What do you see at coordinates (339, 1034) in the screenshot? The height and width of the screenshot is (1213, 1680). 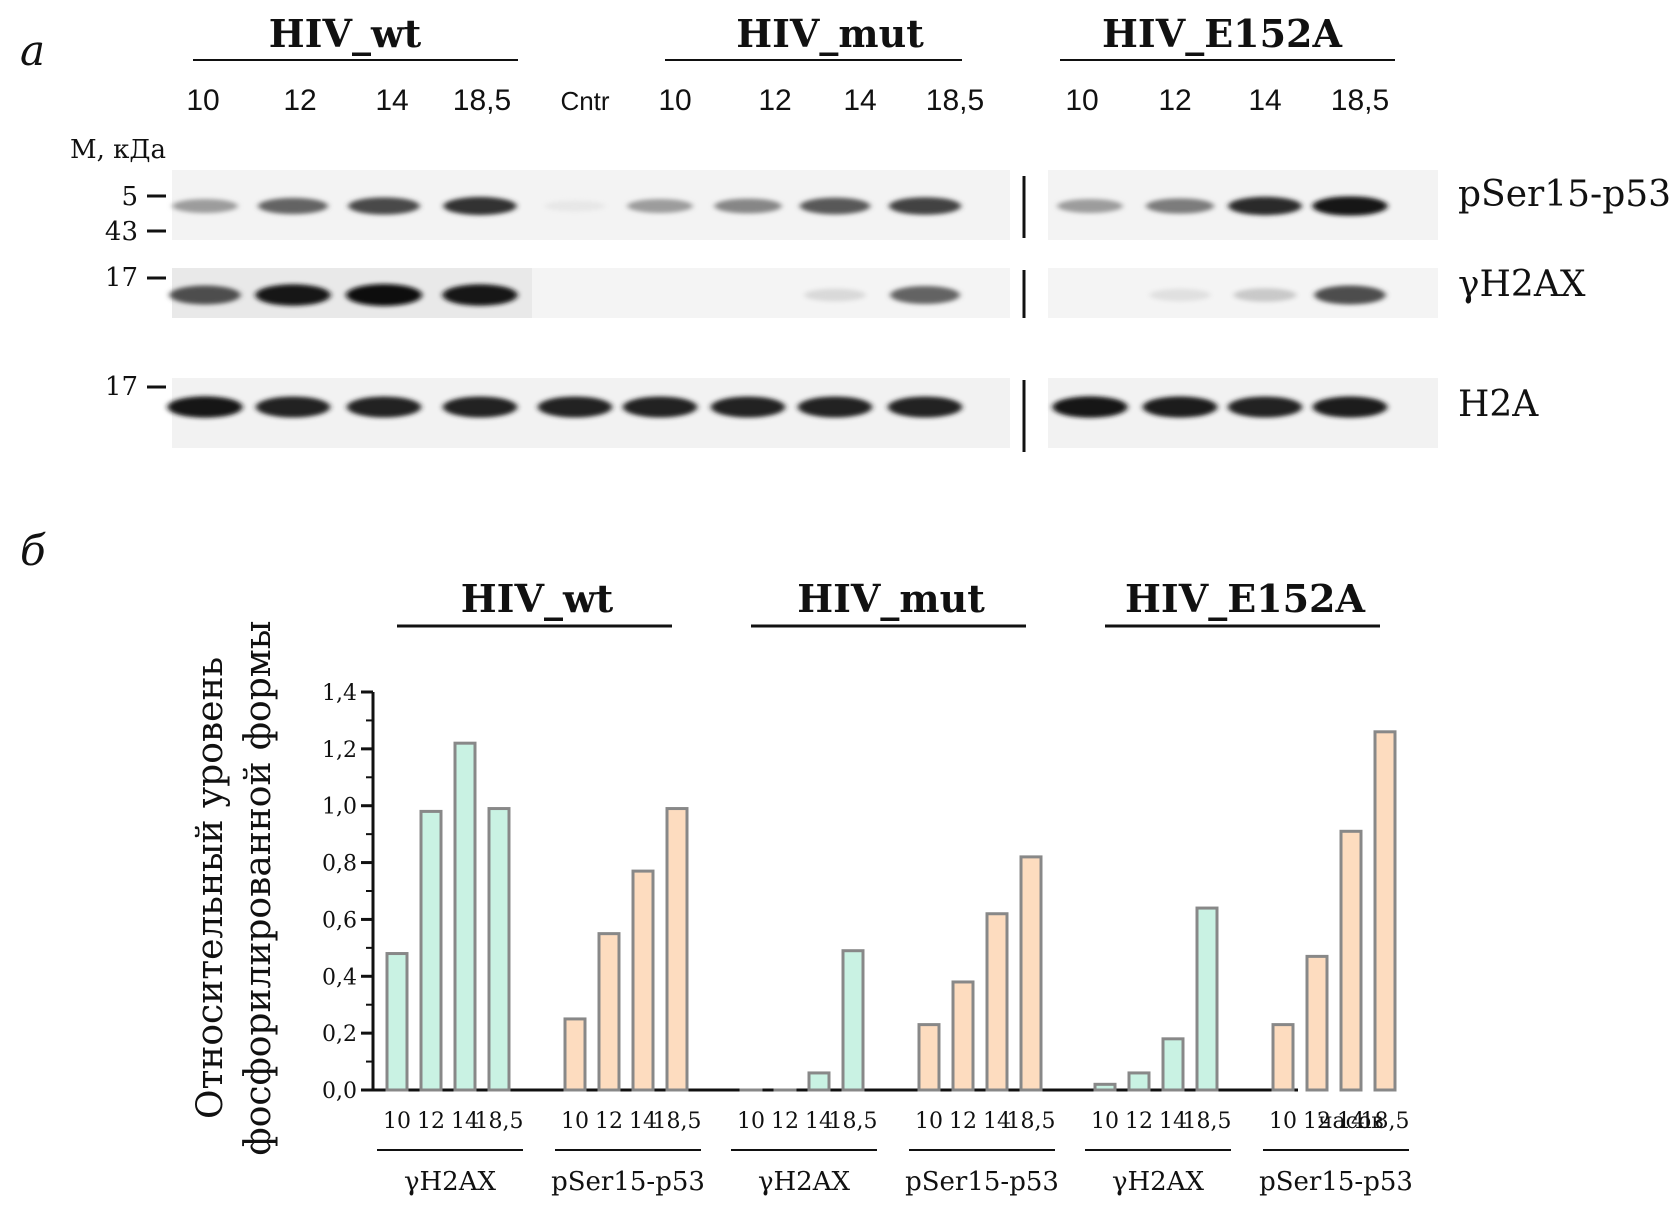 I see `y-tick-label: 0,2` at bounding box center [339, 1034].